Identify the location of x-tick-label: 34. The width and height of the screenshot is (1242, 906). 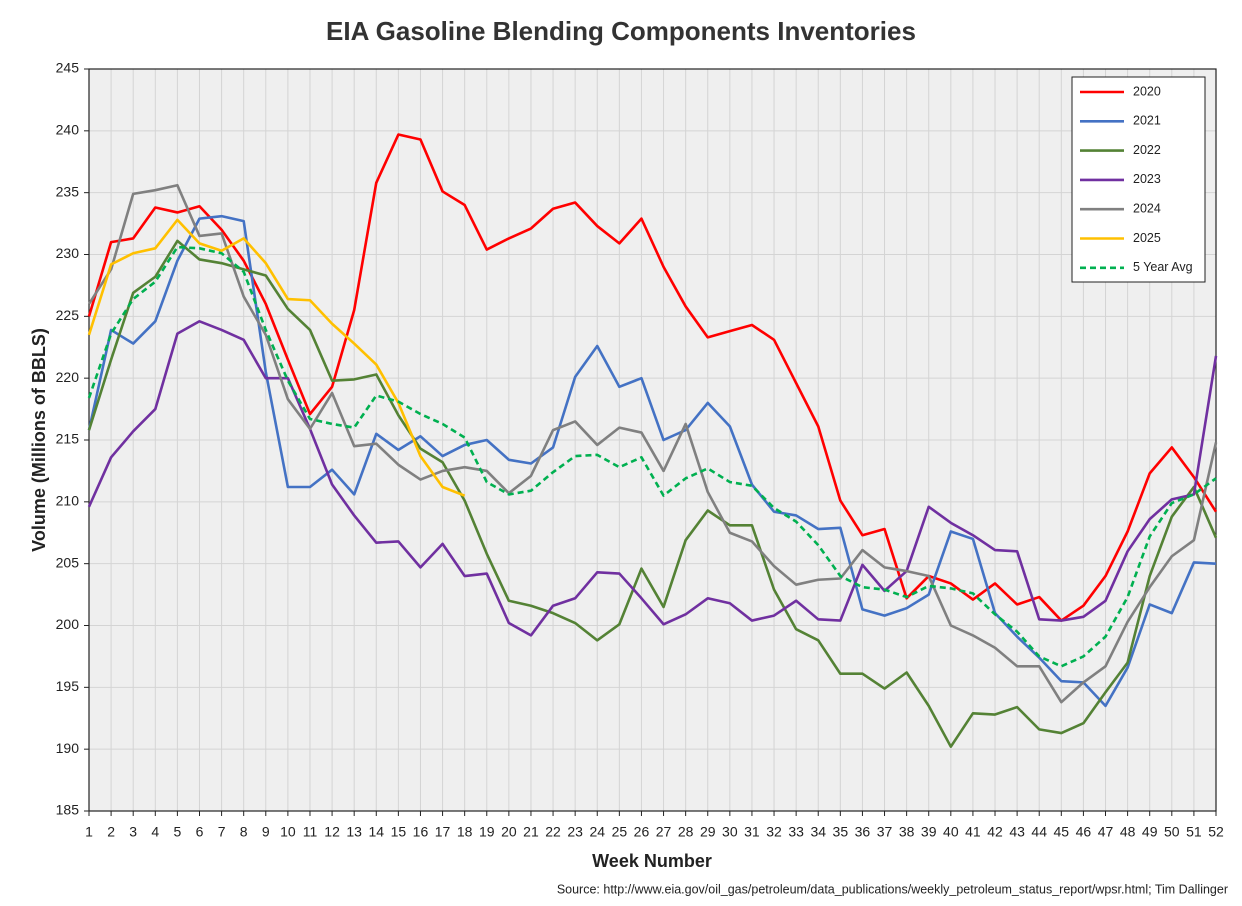
(818, 832).